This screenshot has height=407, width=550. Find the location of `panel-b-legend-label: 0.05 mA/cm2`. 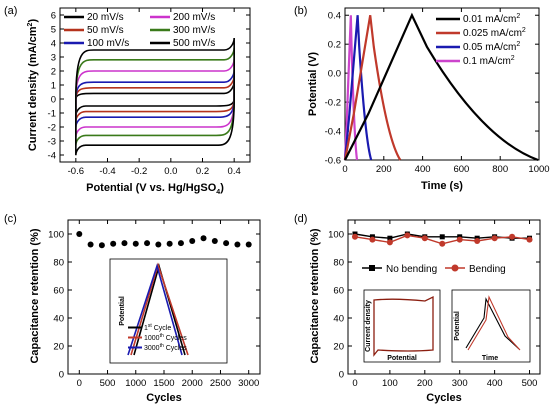

panel-b-legend-label: 0.05 mA/cm2 is located at coordinates (491, 47).